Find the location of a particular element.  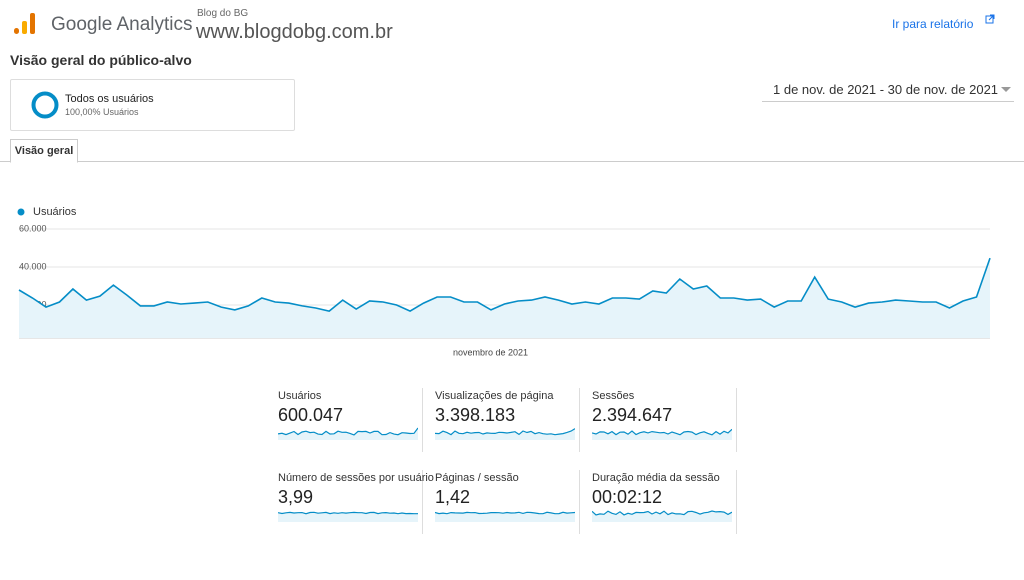

legend-dot is located at coordinates (21, 212).